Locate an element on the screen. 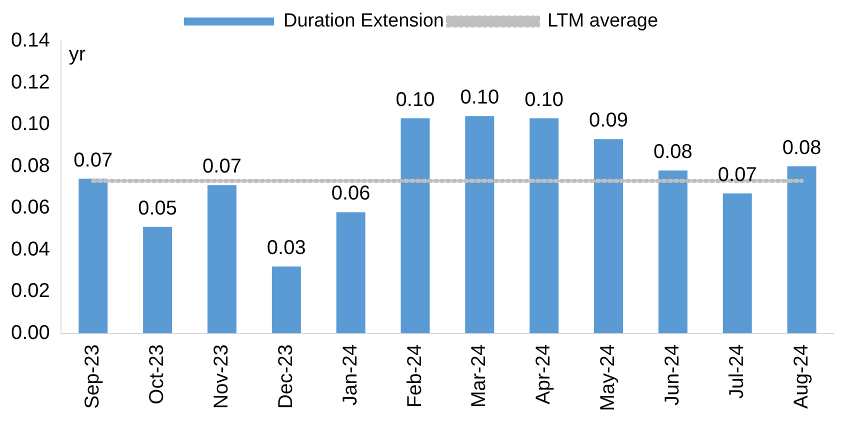  x-tick-label: Apr-24 is located at coordinates (543, 374).